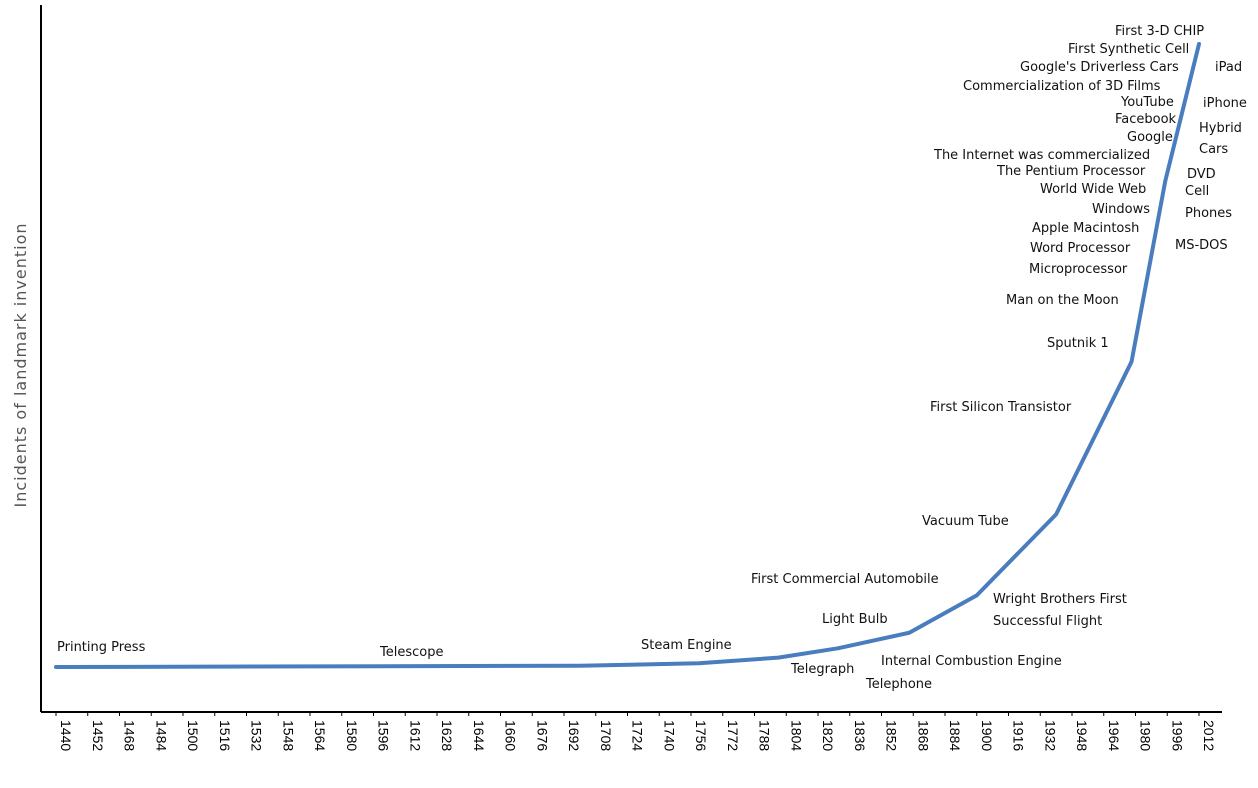 Image resolution: width=1258 pixels, height=788 pixels. Describe the element at coordinates (1150, 137) in the screenshot. I see `annotation-label: Google` at that location.